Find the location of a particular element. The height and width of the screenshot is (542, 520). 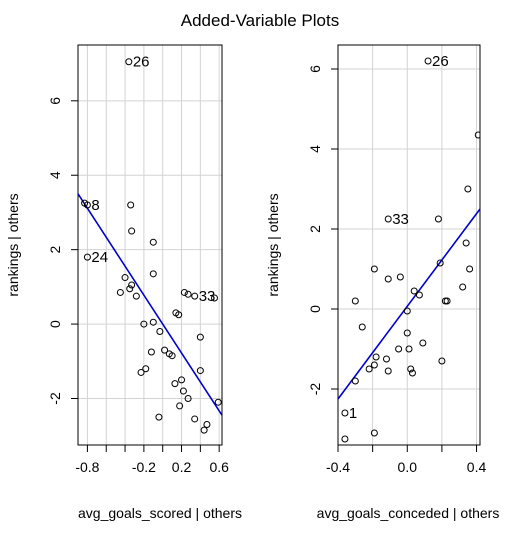

y-axis-label: rankings | others is located at coordinates (273, 244).